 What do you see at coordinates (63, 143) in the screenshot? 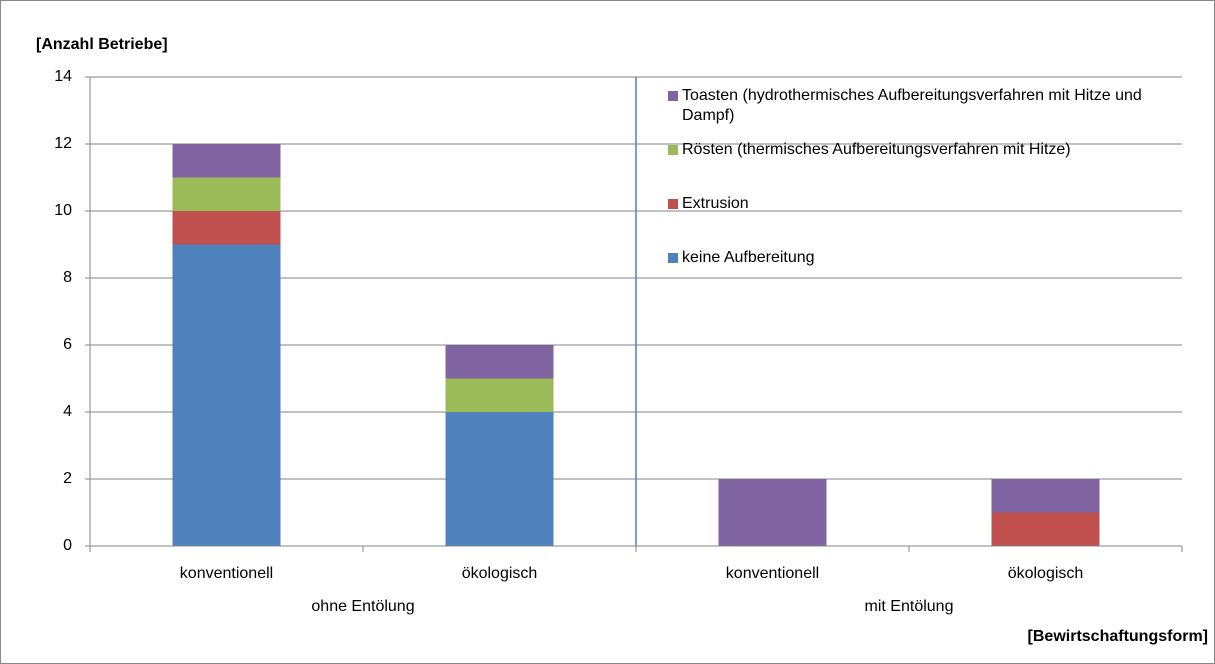
I see `y-tick-label: 12` at bounding box center [63, 143].